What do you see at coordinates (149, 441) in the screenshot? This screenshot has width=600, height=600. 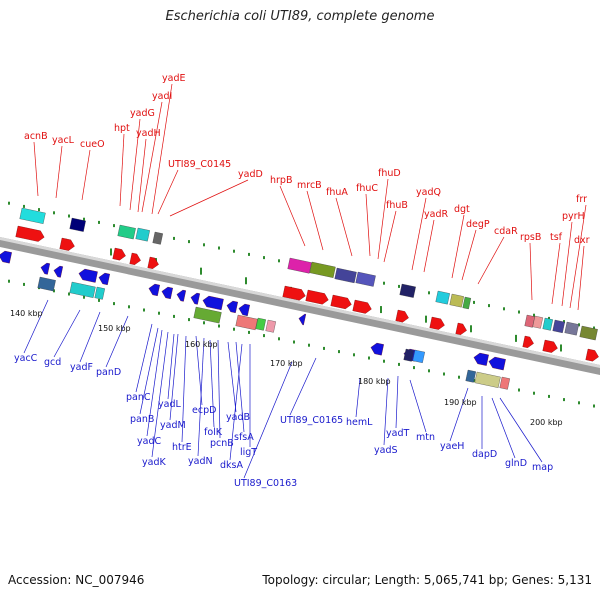 I see `reverse-gene-label: yadC` at bounding box center [149, 441].